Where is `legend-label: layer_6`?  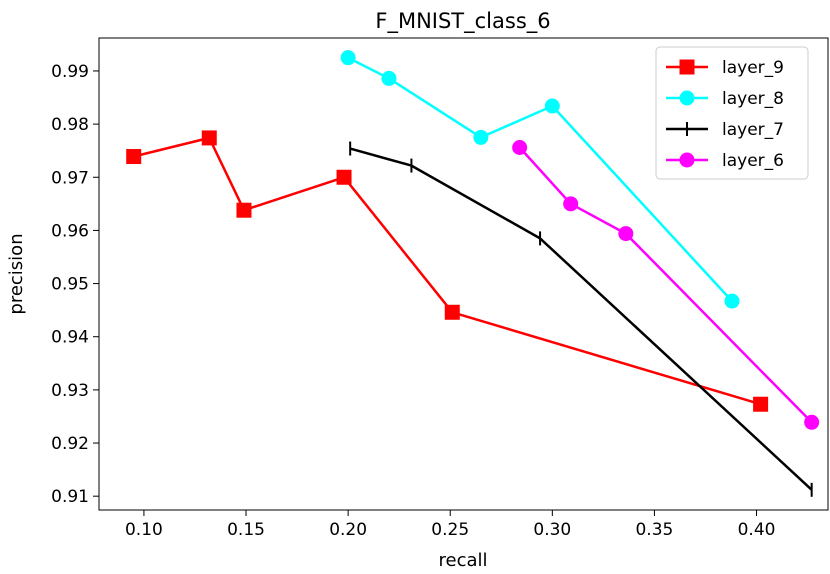
legend-label: layer_6 is located at coordinates (753, 161).